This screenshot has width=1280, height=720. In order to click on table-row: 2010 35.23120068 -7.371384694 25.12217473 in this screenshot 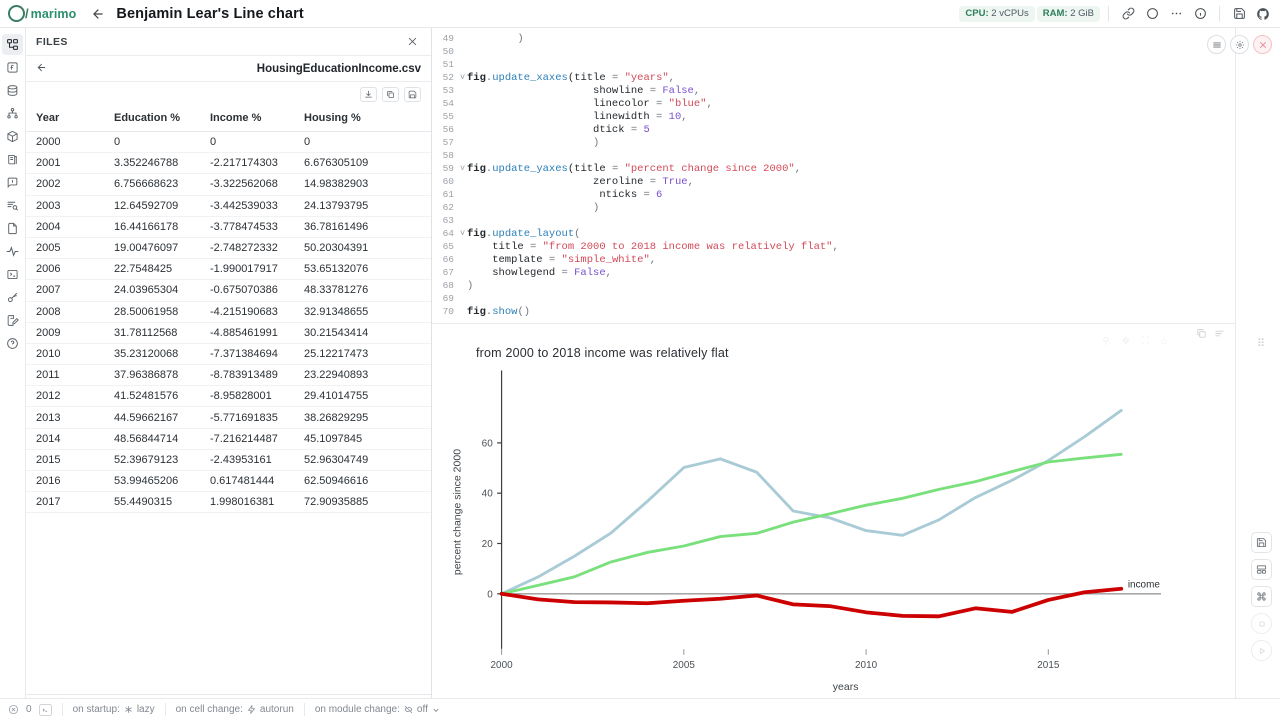, I will do `click(228, 354)`.